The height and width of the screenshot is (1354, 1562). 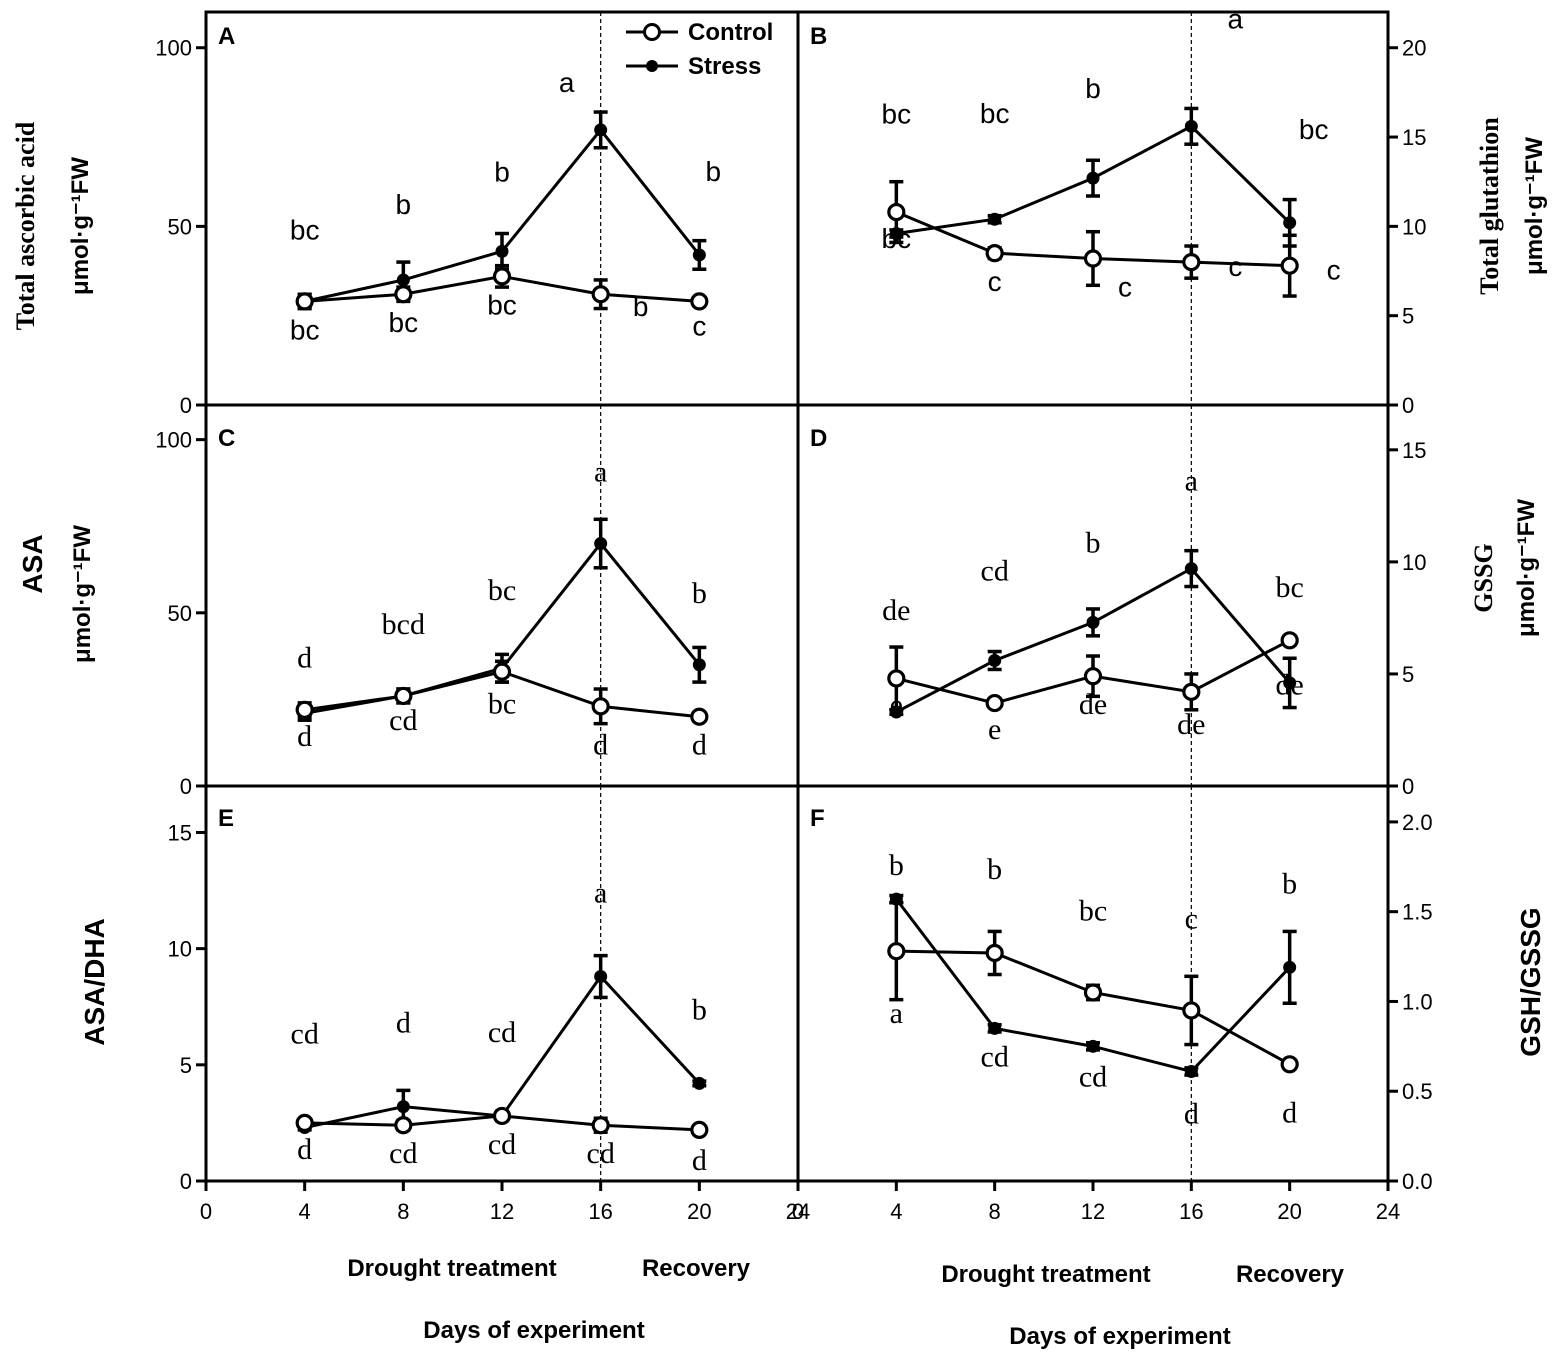 What do you see at coordinates (403, 624) in the screenshot?
I see `panel-c-stress-letter-1: bcd` at bounding box center [403, 624].